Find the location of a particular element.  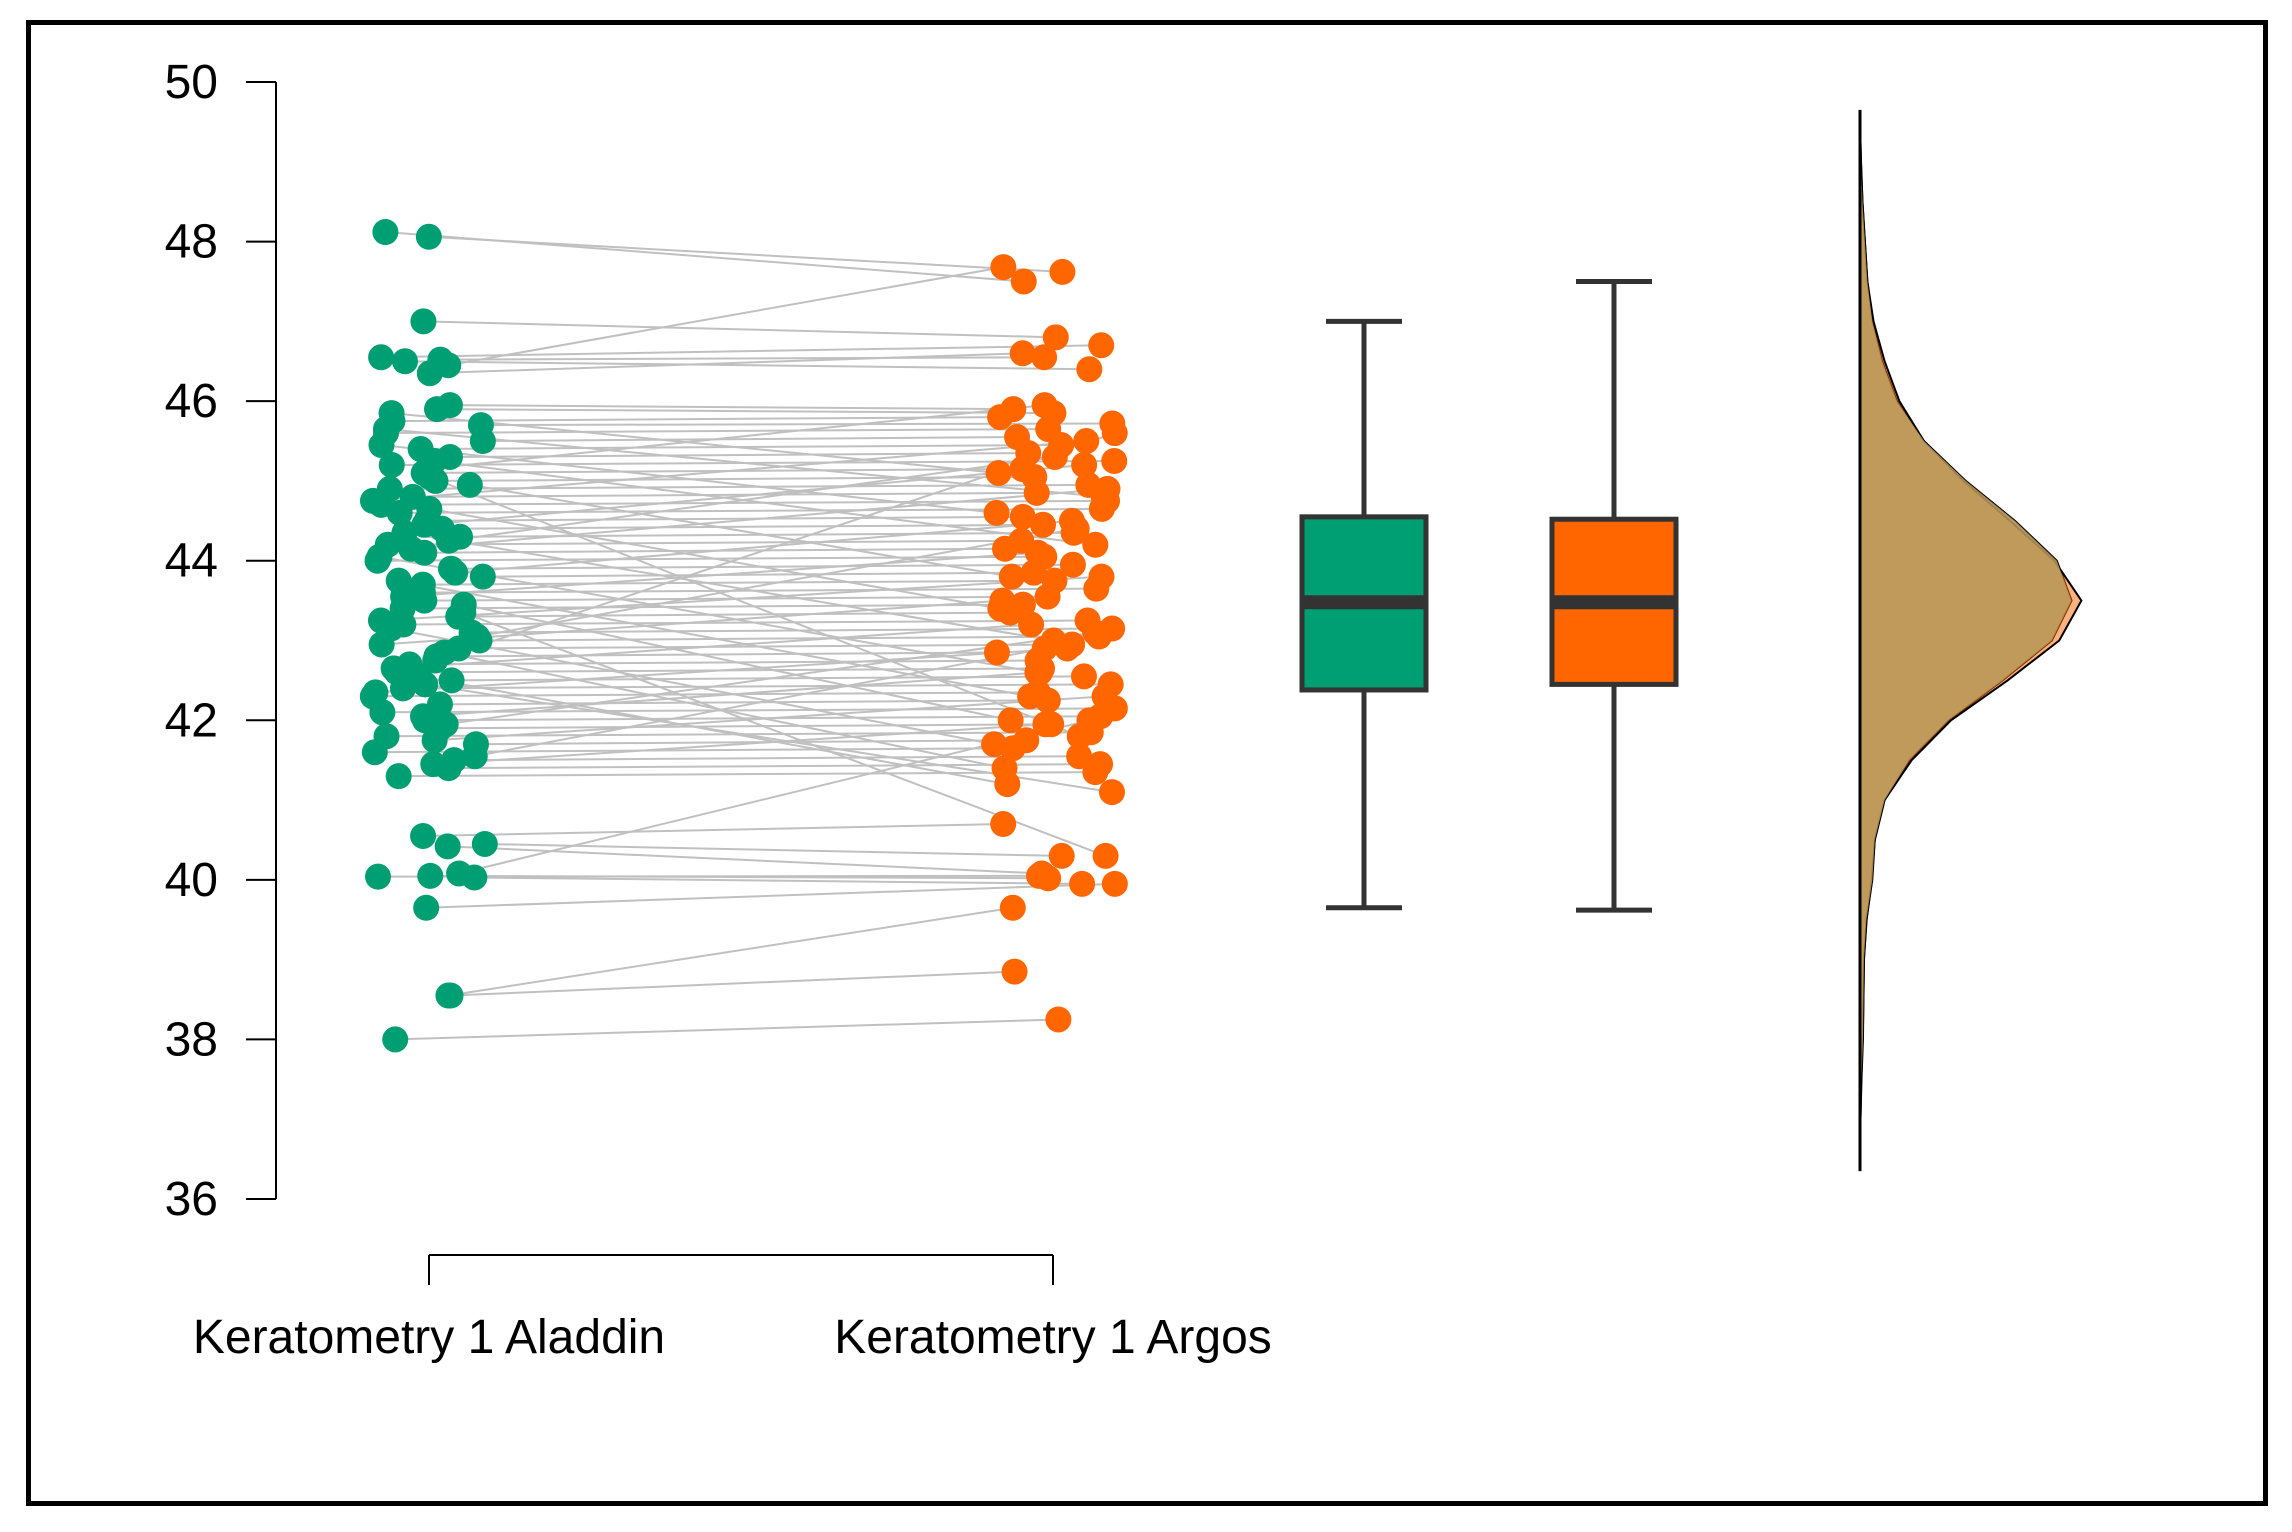

y-tick-label: 44 is located at coordinates (191, 561).